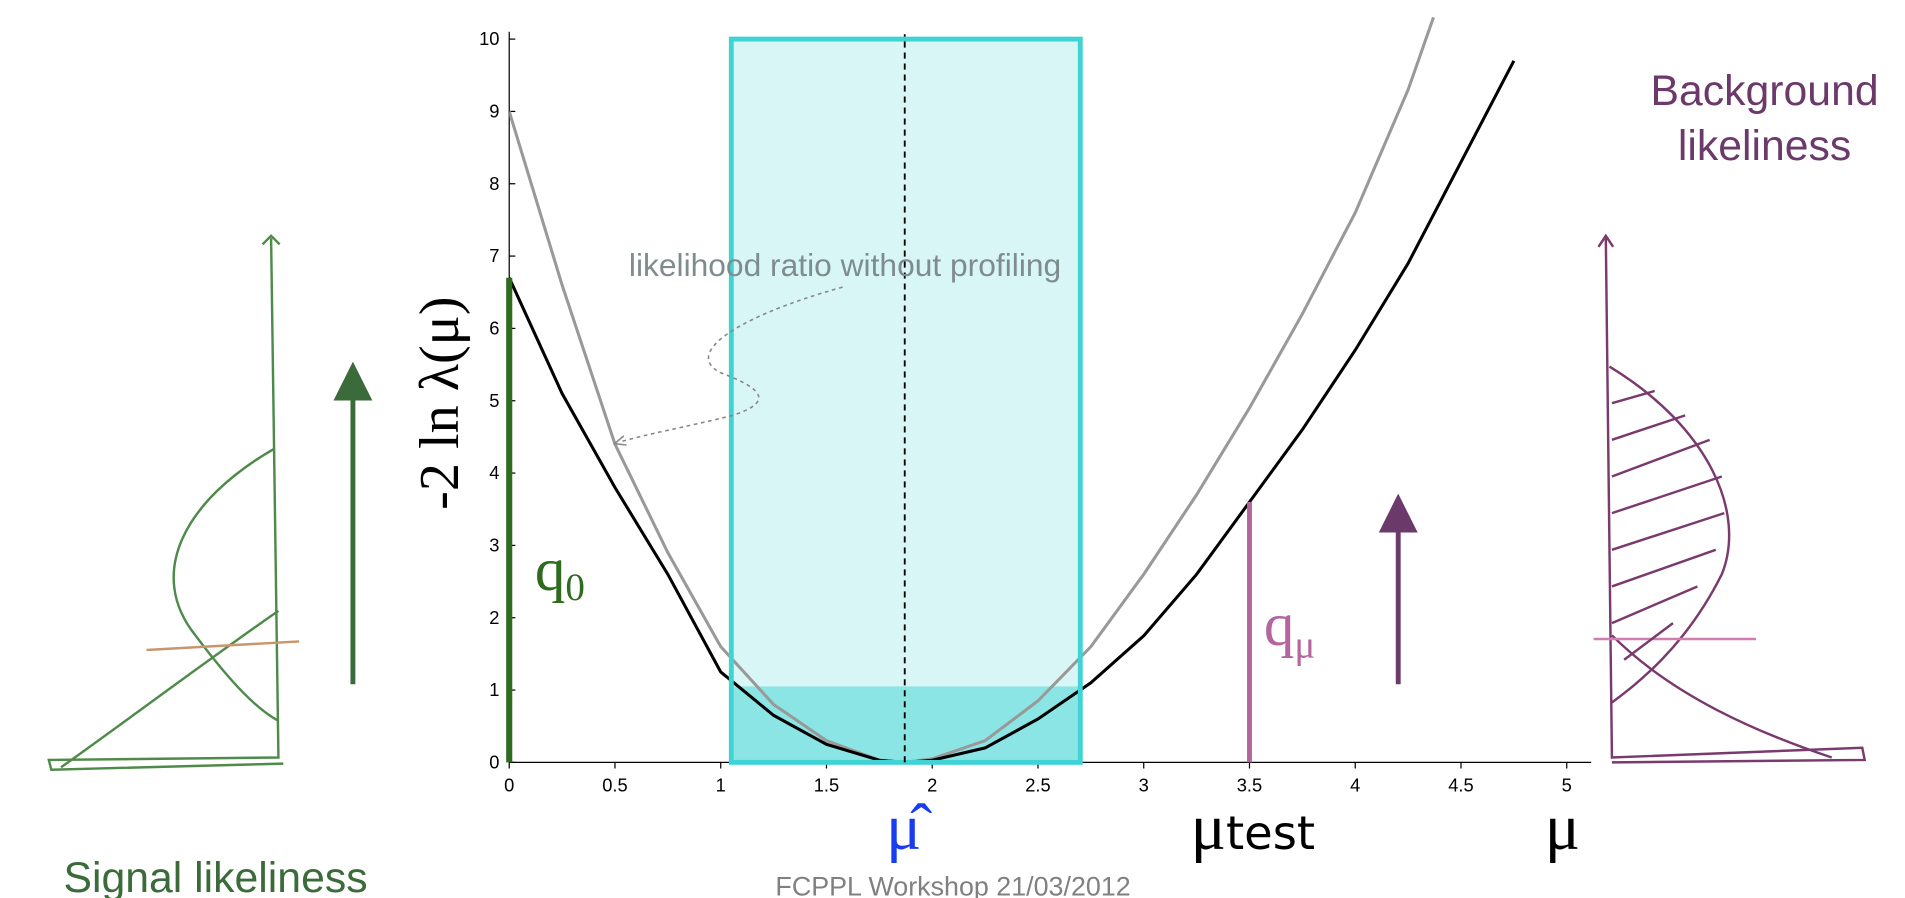 The width and height of the screenshot is (1905, 898). I want to click on x-tick-label: 4.5, so click(1460, 785).